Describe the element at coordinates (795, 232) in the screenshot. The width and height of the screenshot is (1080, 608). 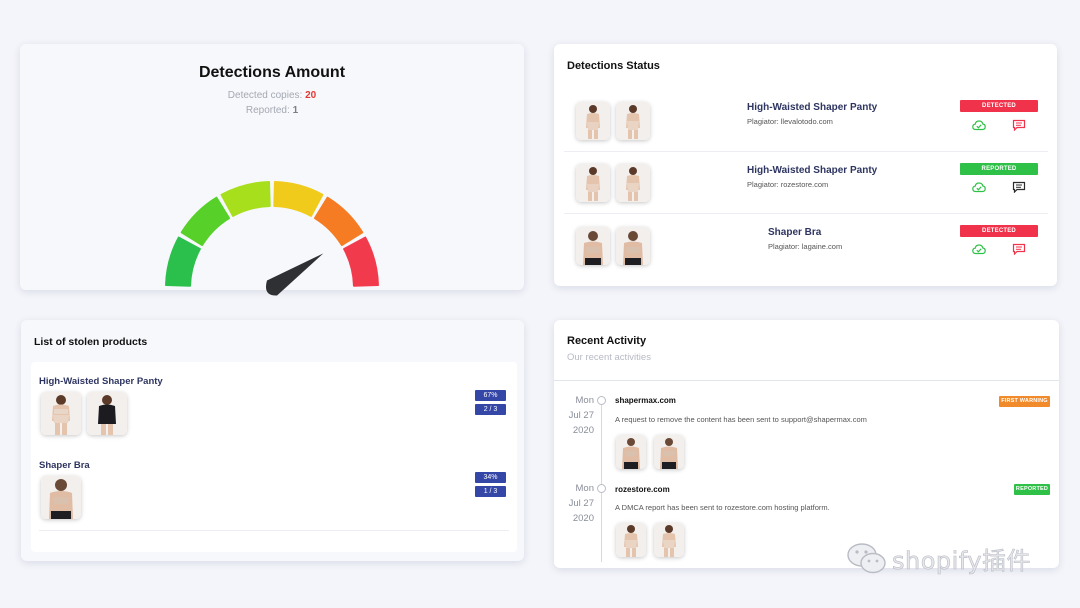
I see `product-name: Shaper Bra` at that location.